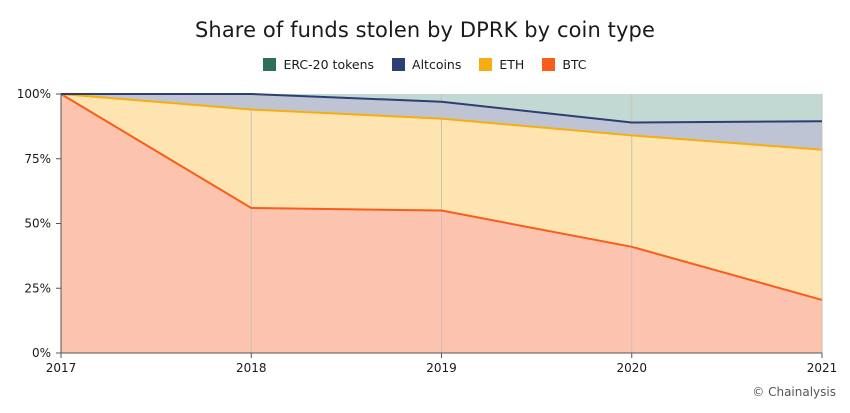 This screenshot has height=413, width=850. Describe the element at coordinates (441, 368) in the screenshot. I see `x-tick-label: 2019` at that location.